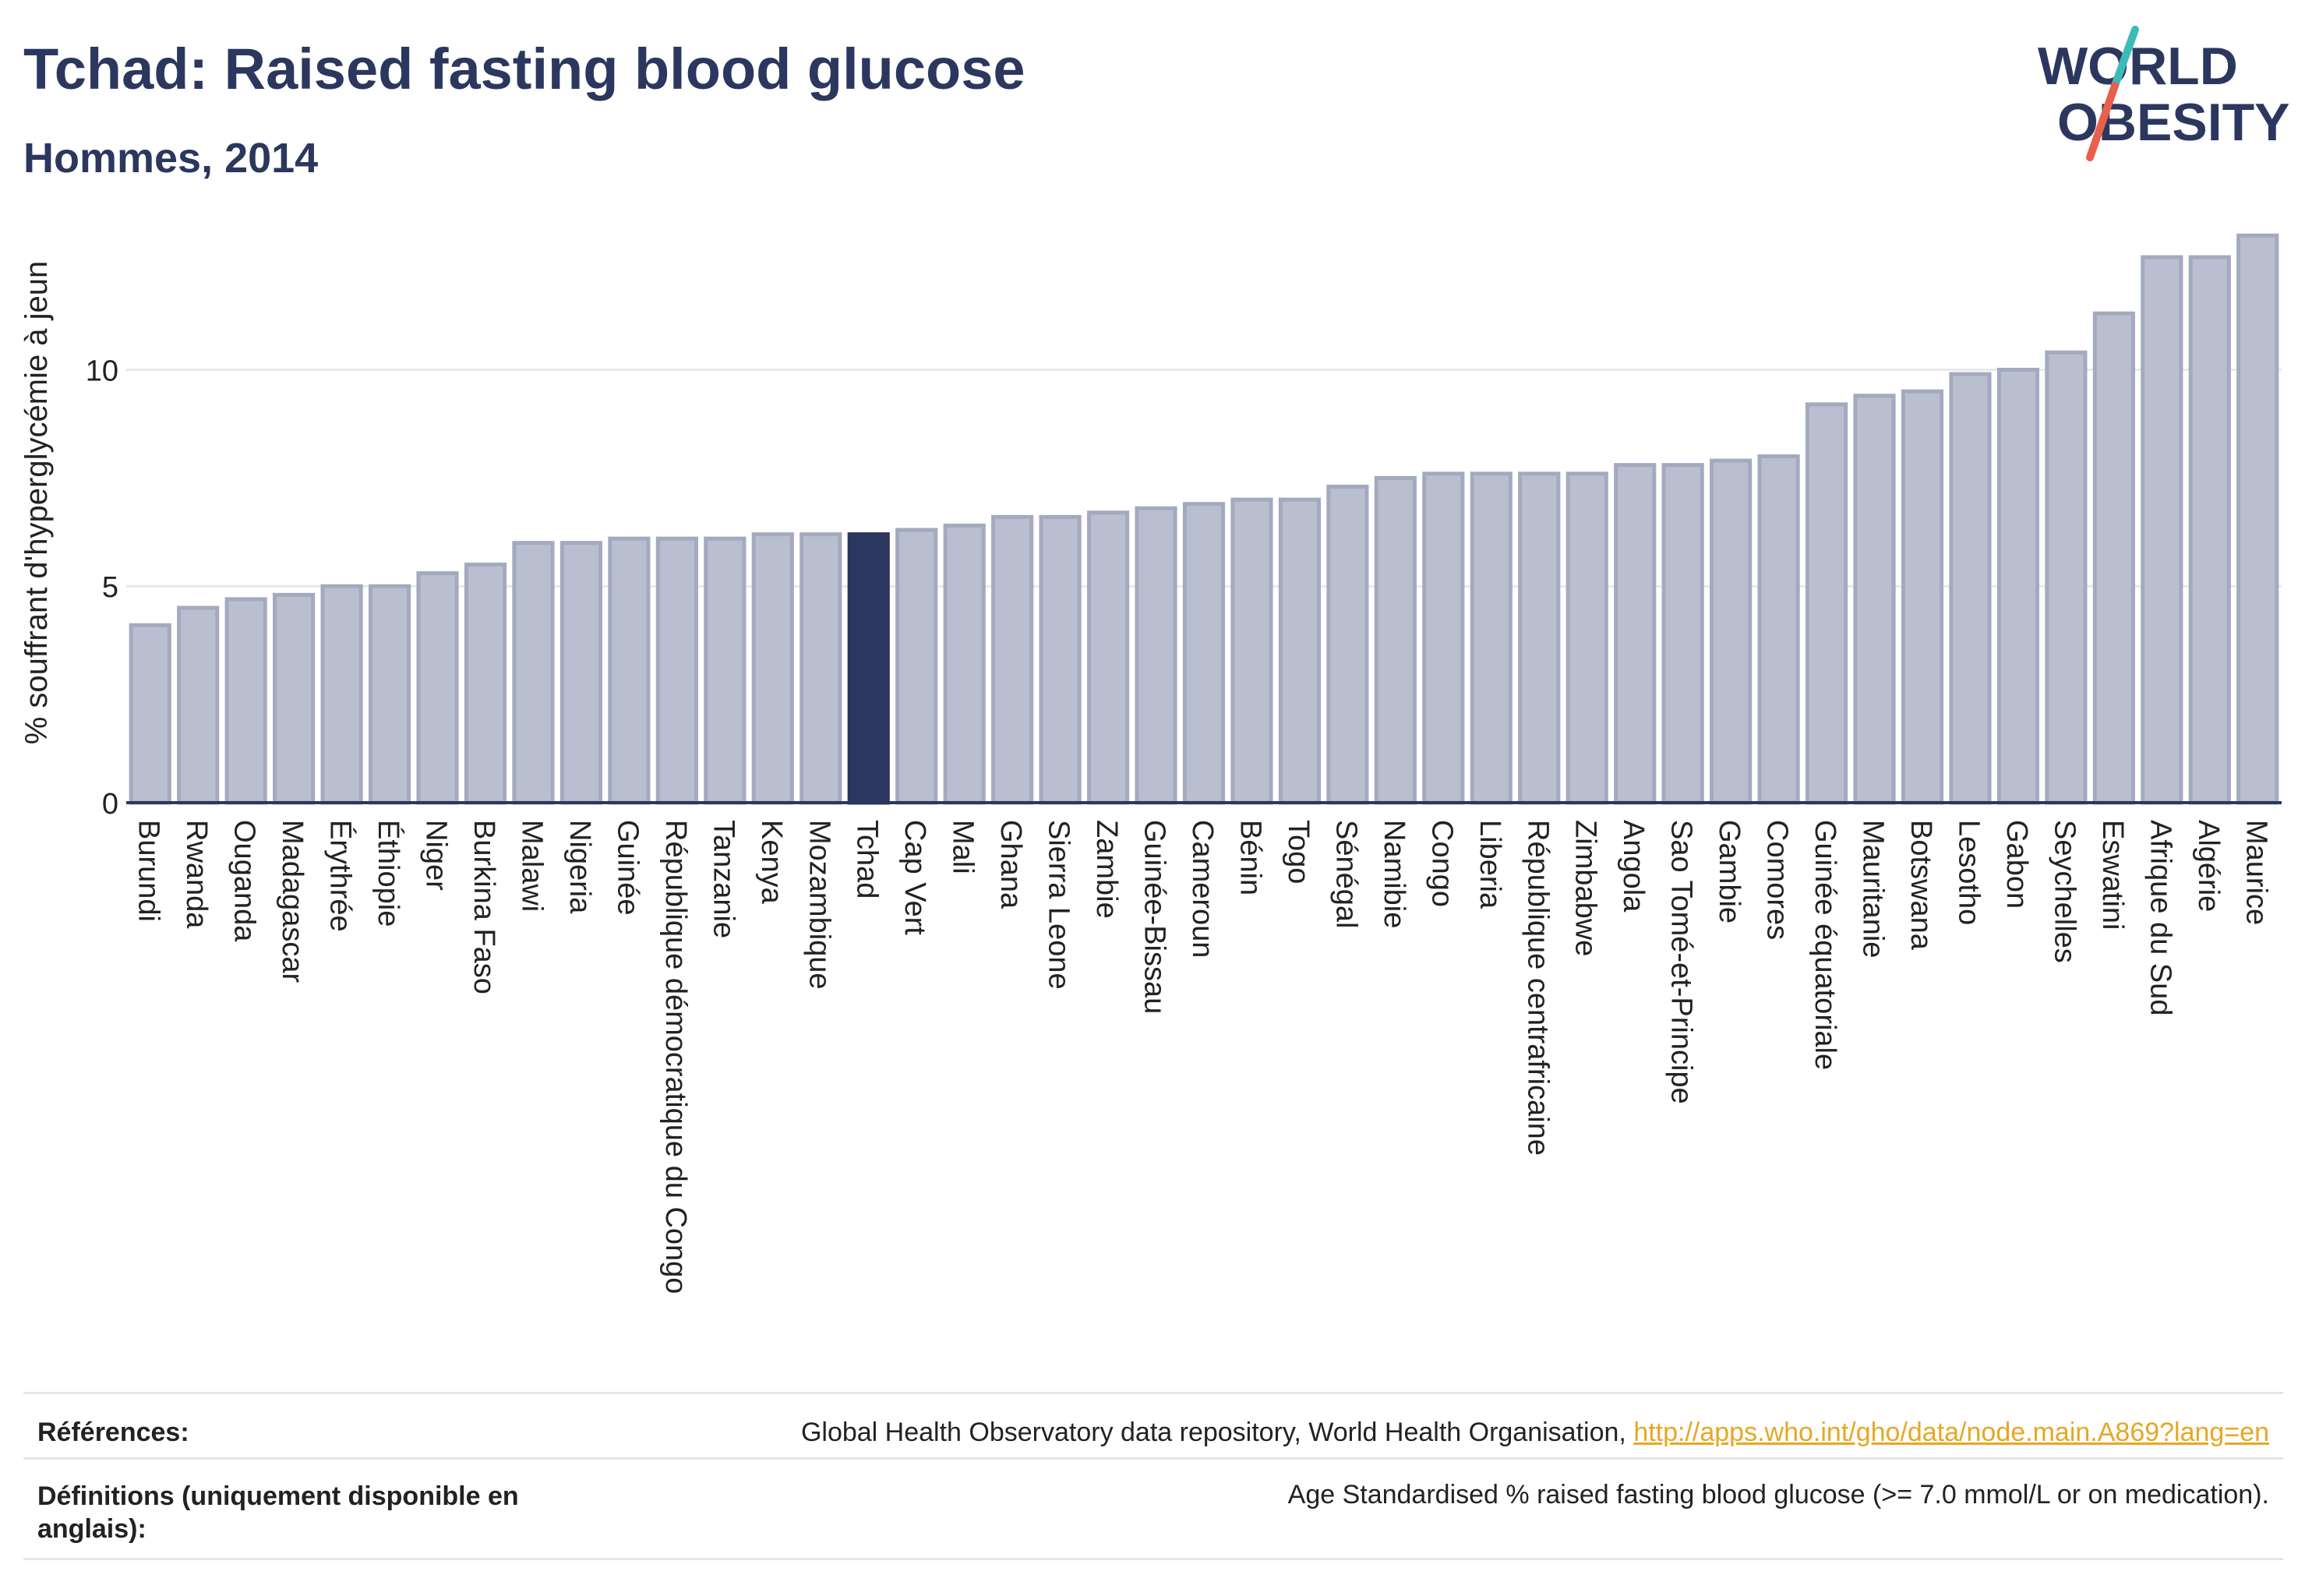 The width and height of the screenshot is (2305, 1596). Describe the element at coordinates (437, 855) in the screenshot. I see `x-tick-label: Niger` at that location.